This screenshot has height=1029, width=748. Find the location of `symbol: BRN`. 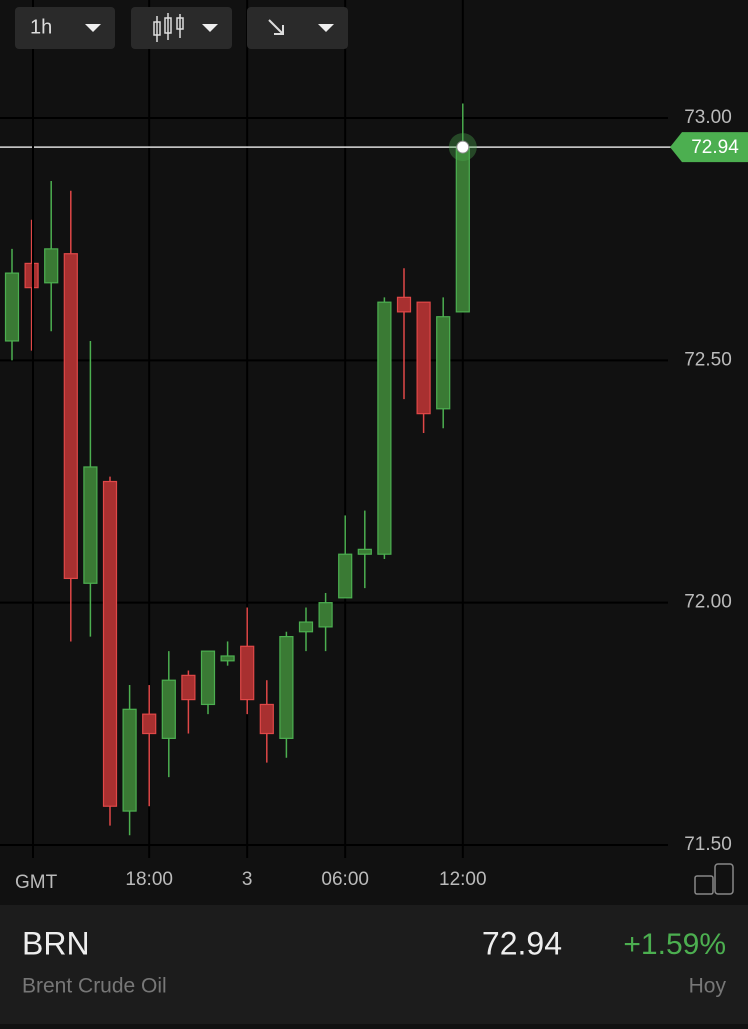

symbol: BRN is located at coordinates (56, 943).